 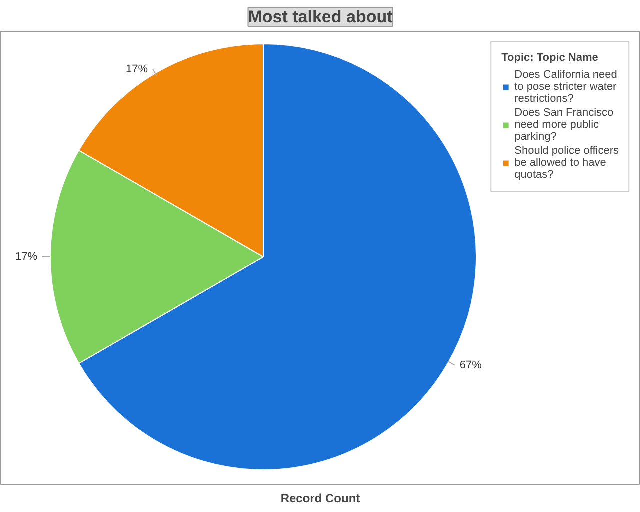 I want to click on legend-label: Should police officers be allowed to have quotas?, so click(x=566, y=163).